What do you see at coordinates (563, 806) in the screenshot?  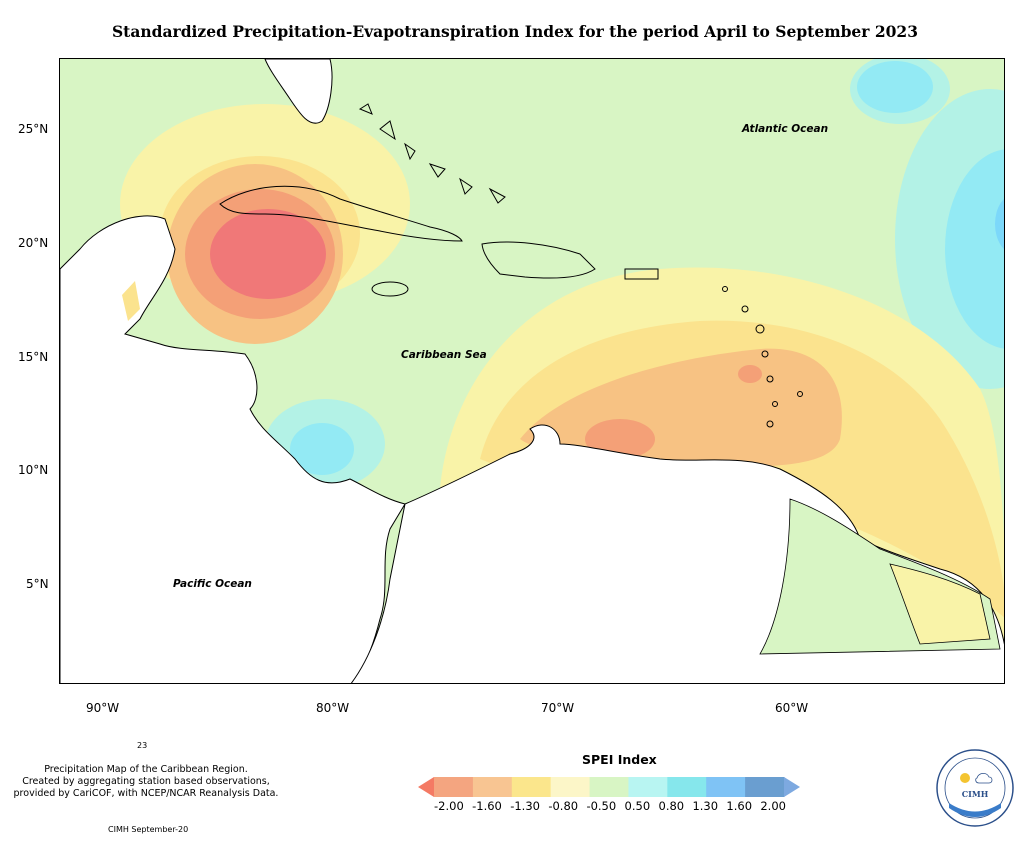 I see `legend-tick: -0.80` at bounding box center [563, 806].